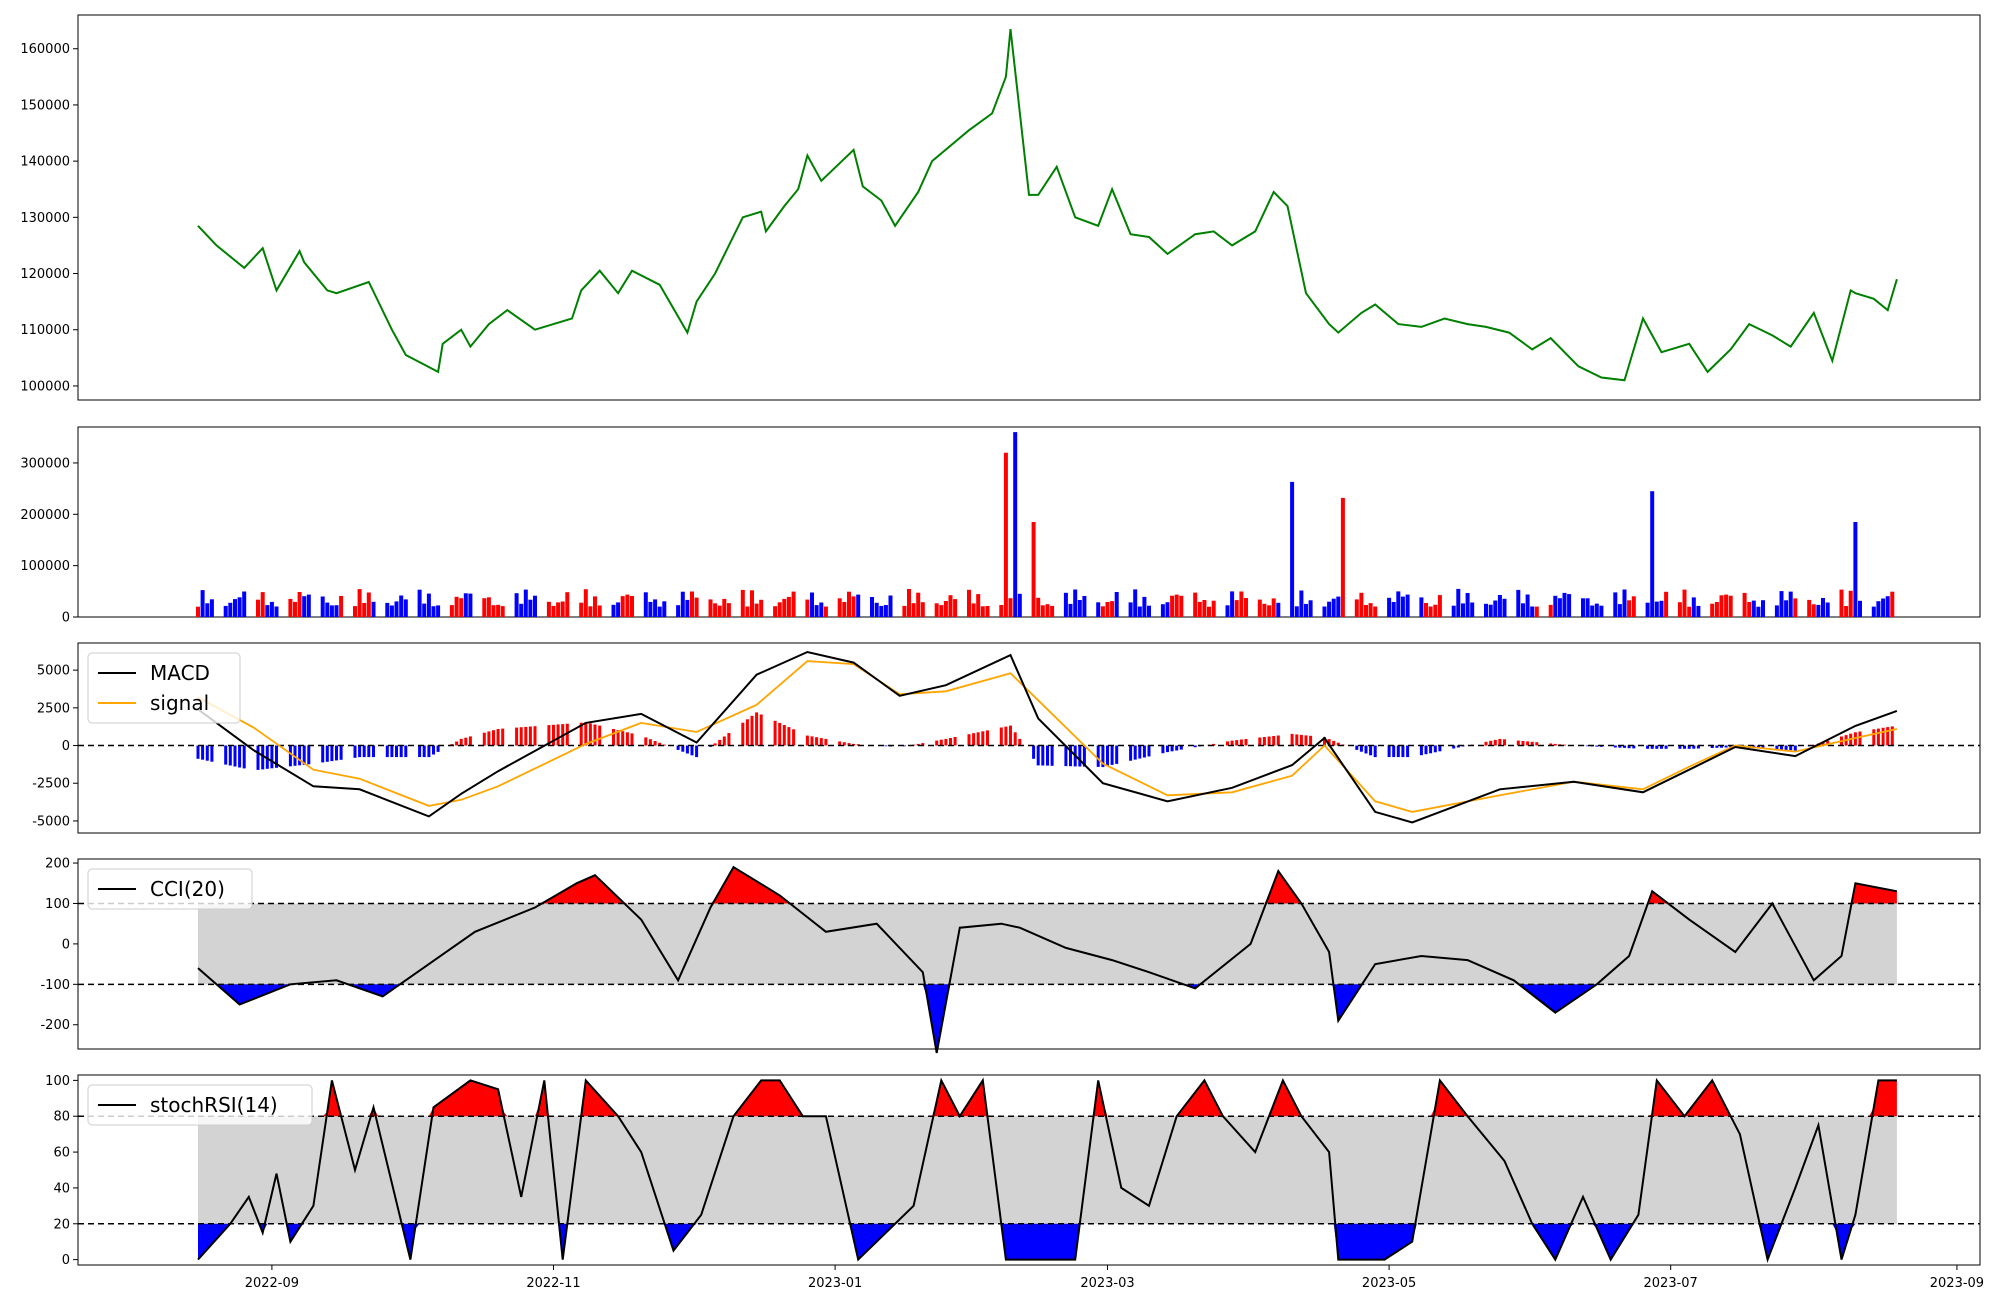 Image resolution: width=2000 pixels, height=1300 pixels. Describe the element at coordinates (1671, 1283) in the screenshot. I see `x-tick-label: 2023-07` at that location.